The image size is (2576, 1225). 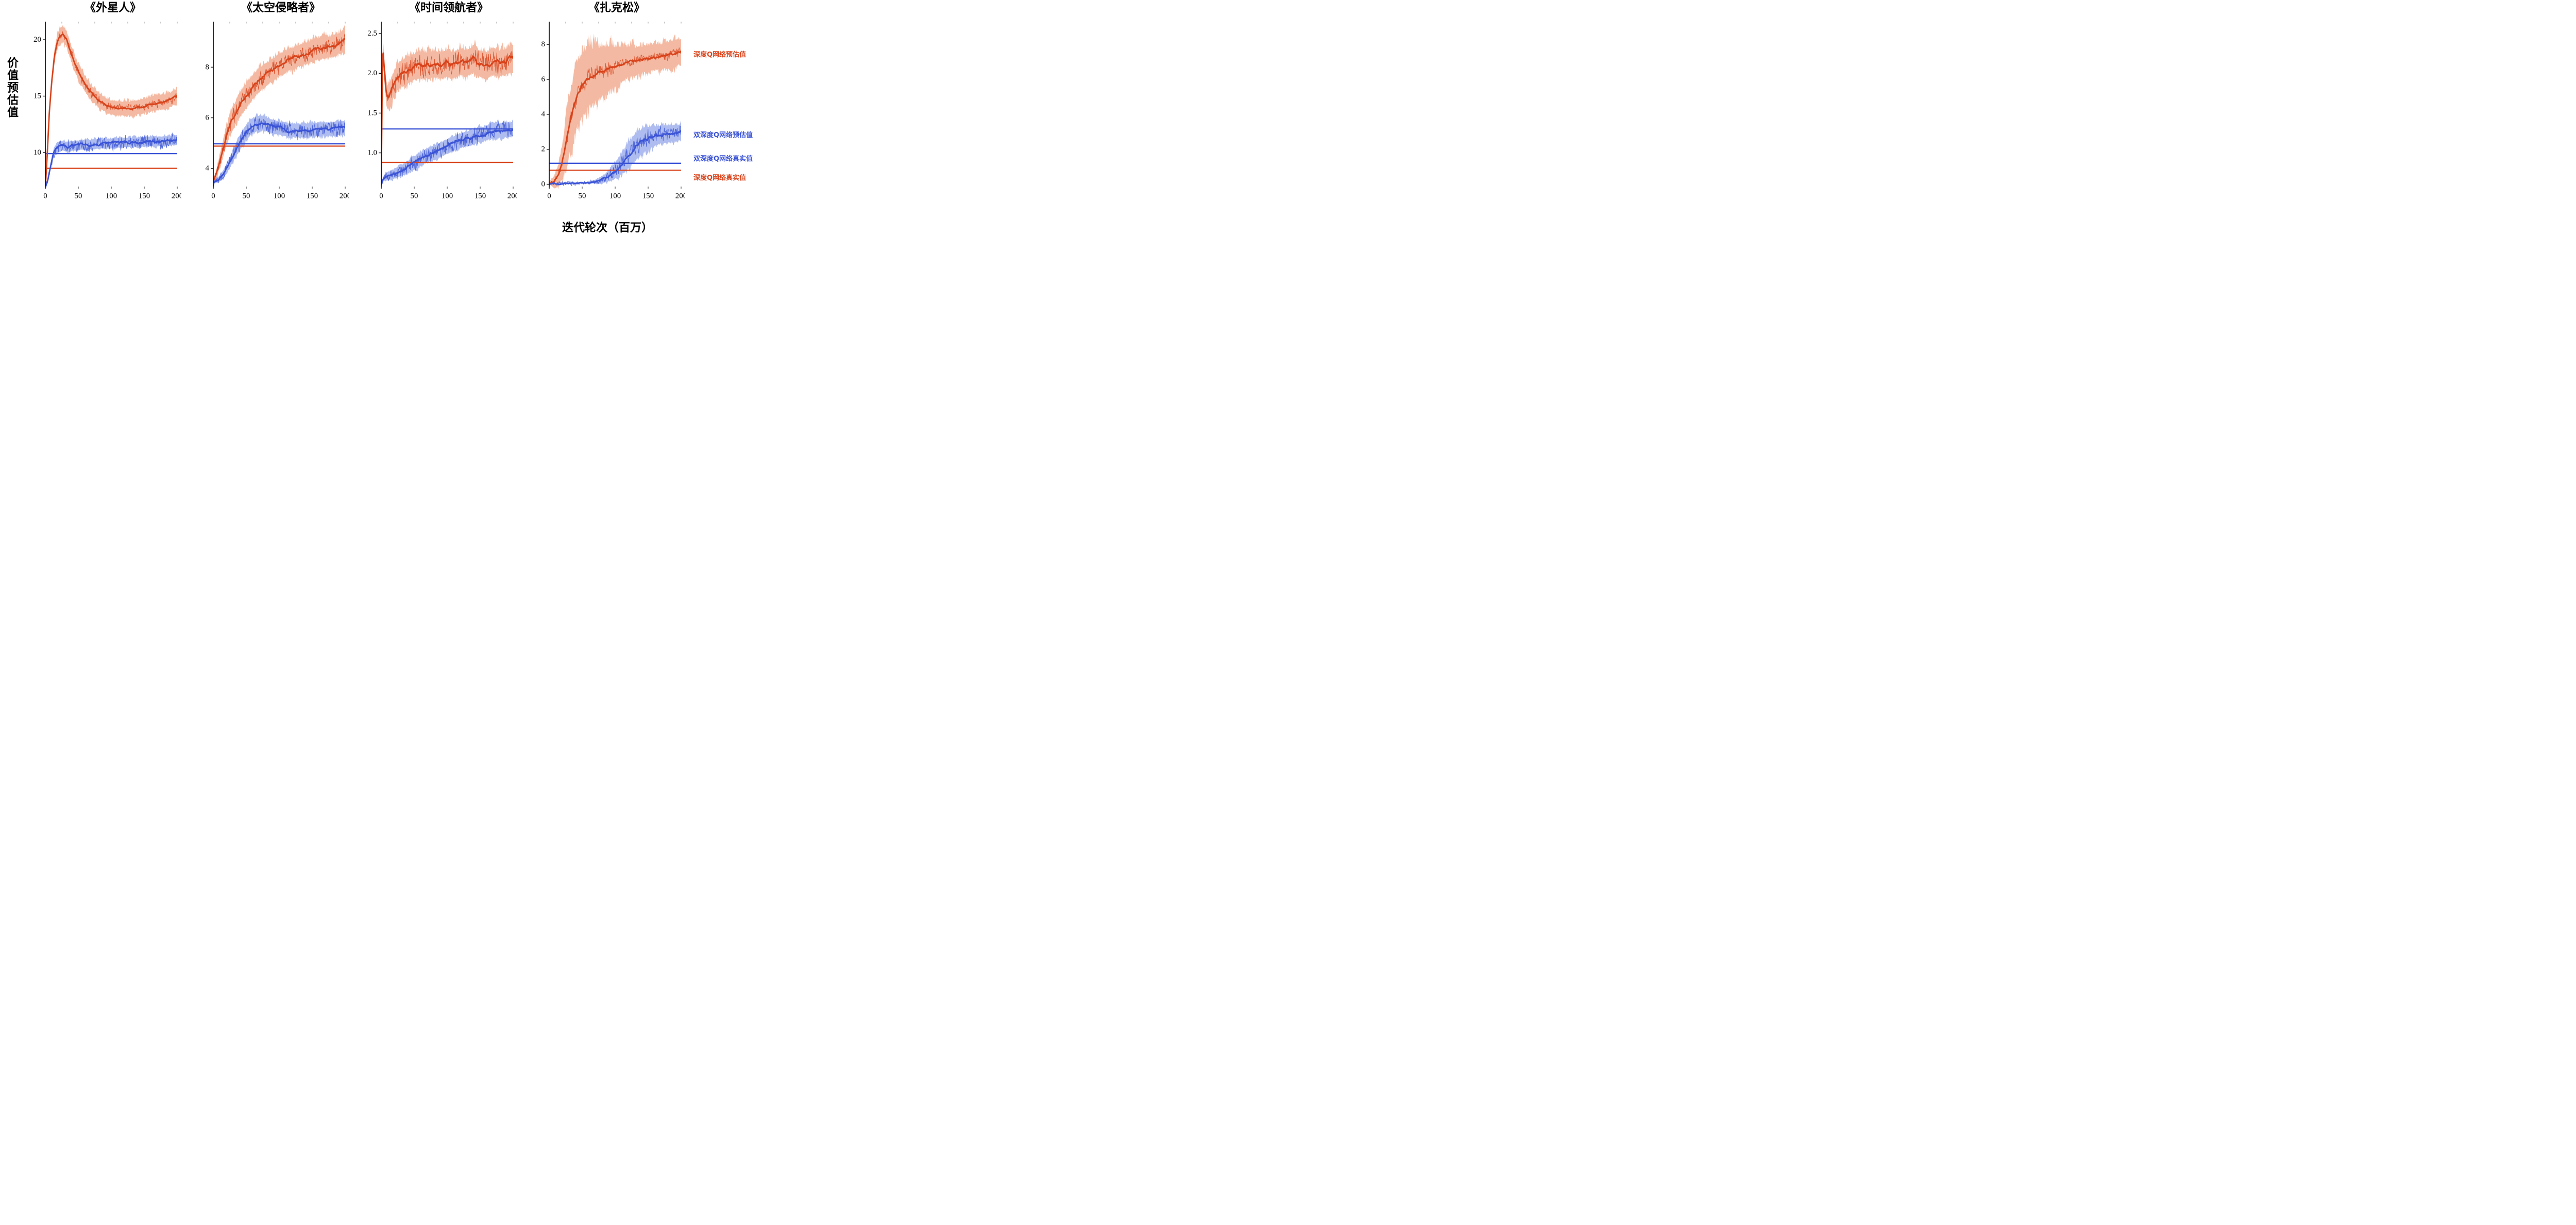 What do you see at coordinates (355, 104) in the screenshot?
I see `plots-row: 《外星人》 《太空侵略者》 《时间领航者》 《扎克松》` at bounding box center [355, 104].